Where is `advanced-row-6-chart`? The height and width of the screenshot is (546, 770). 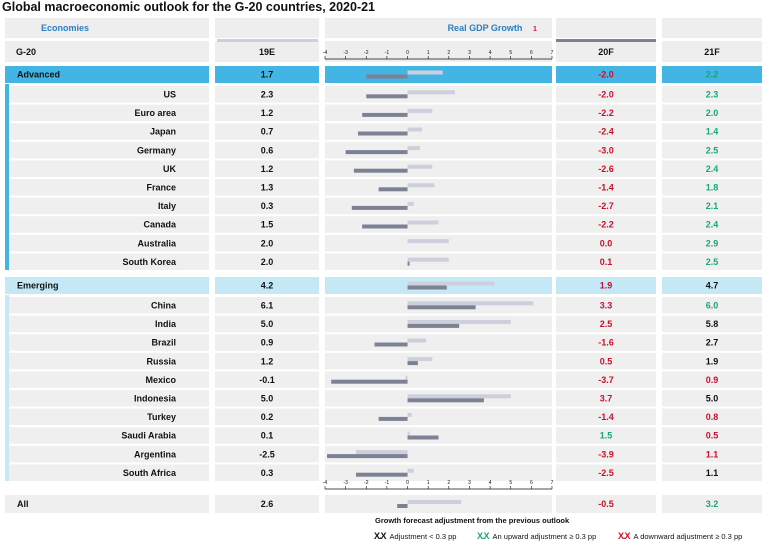 advanced-row-6-chart is located at coordinates (438, 206).